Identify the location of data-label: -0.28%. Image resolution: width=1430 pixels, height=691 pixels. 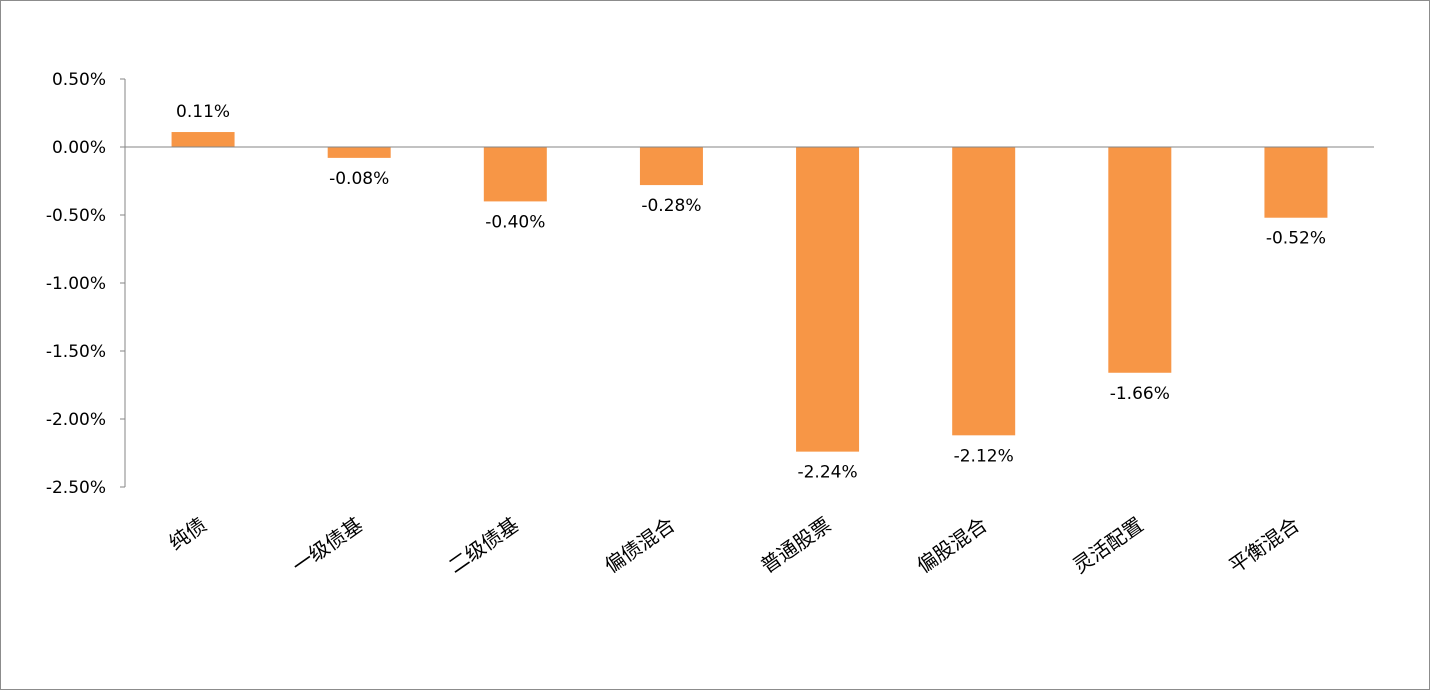
(671, 206).